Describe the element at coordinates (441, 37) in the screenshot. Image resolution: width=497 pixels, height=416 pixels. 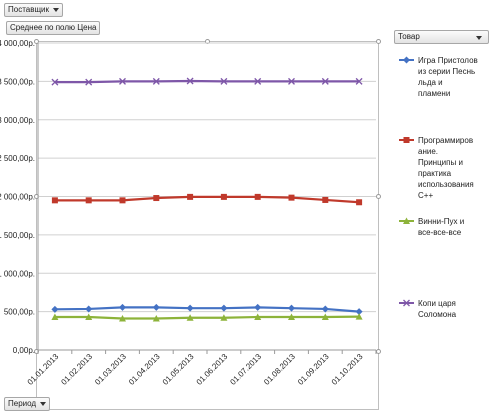
I see `legend-field-button: Товар` at that location.